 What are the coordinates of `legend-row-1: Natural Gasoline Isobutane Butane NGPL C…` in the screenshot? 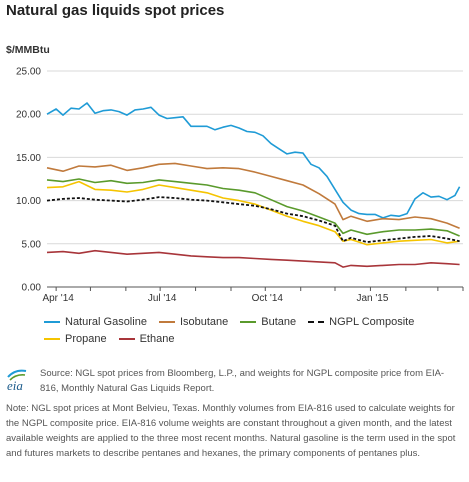 It's located at (254, 321).